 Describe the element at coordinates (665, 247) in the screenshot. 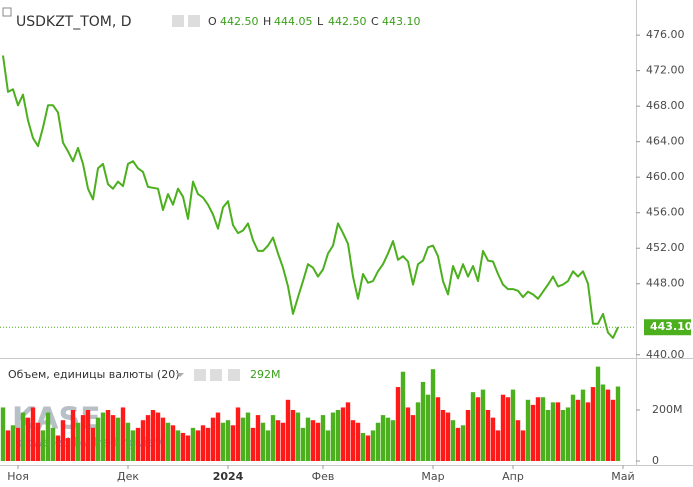

I see `y-tick-label: 452.00` at that location.